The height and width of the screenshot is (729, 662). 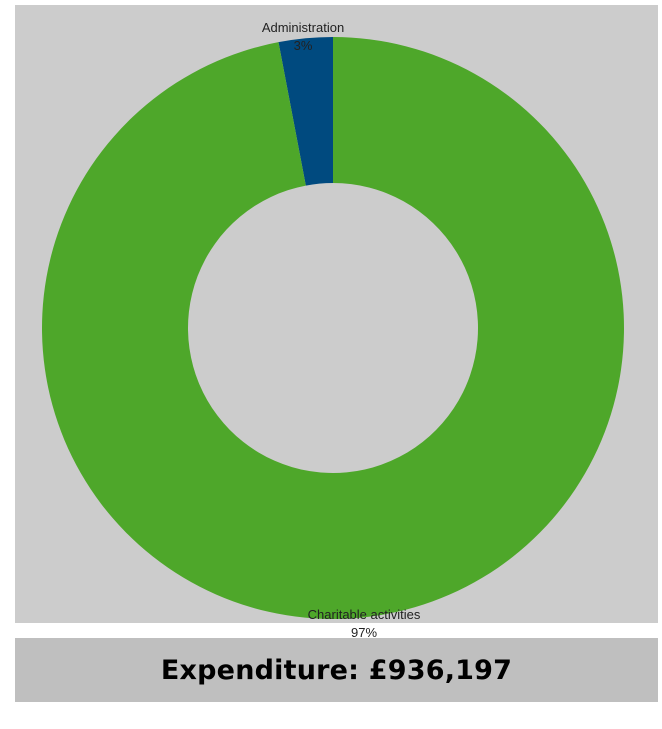 I want to click on slice-percent-administration: 3%, so click(x=303, y=45).